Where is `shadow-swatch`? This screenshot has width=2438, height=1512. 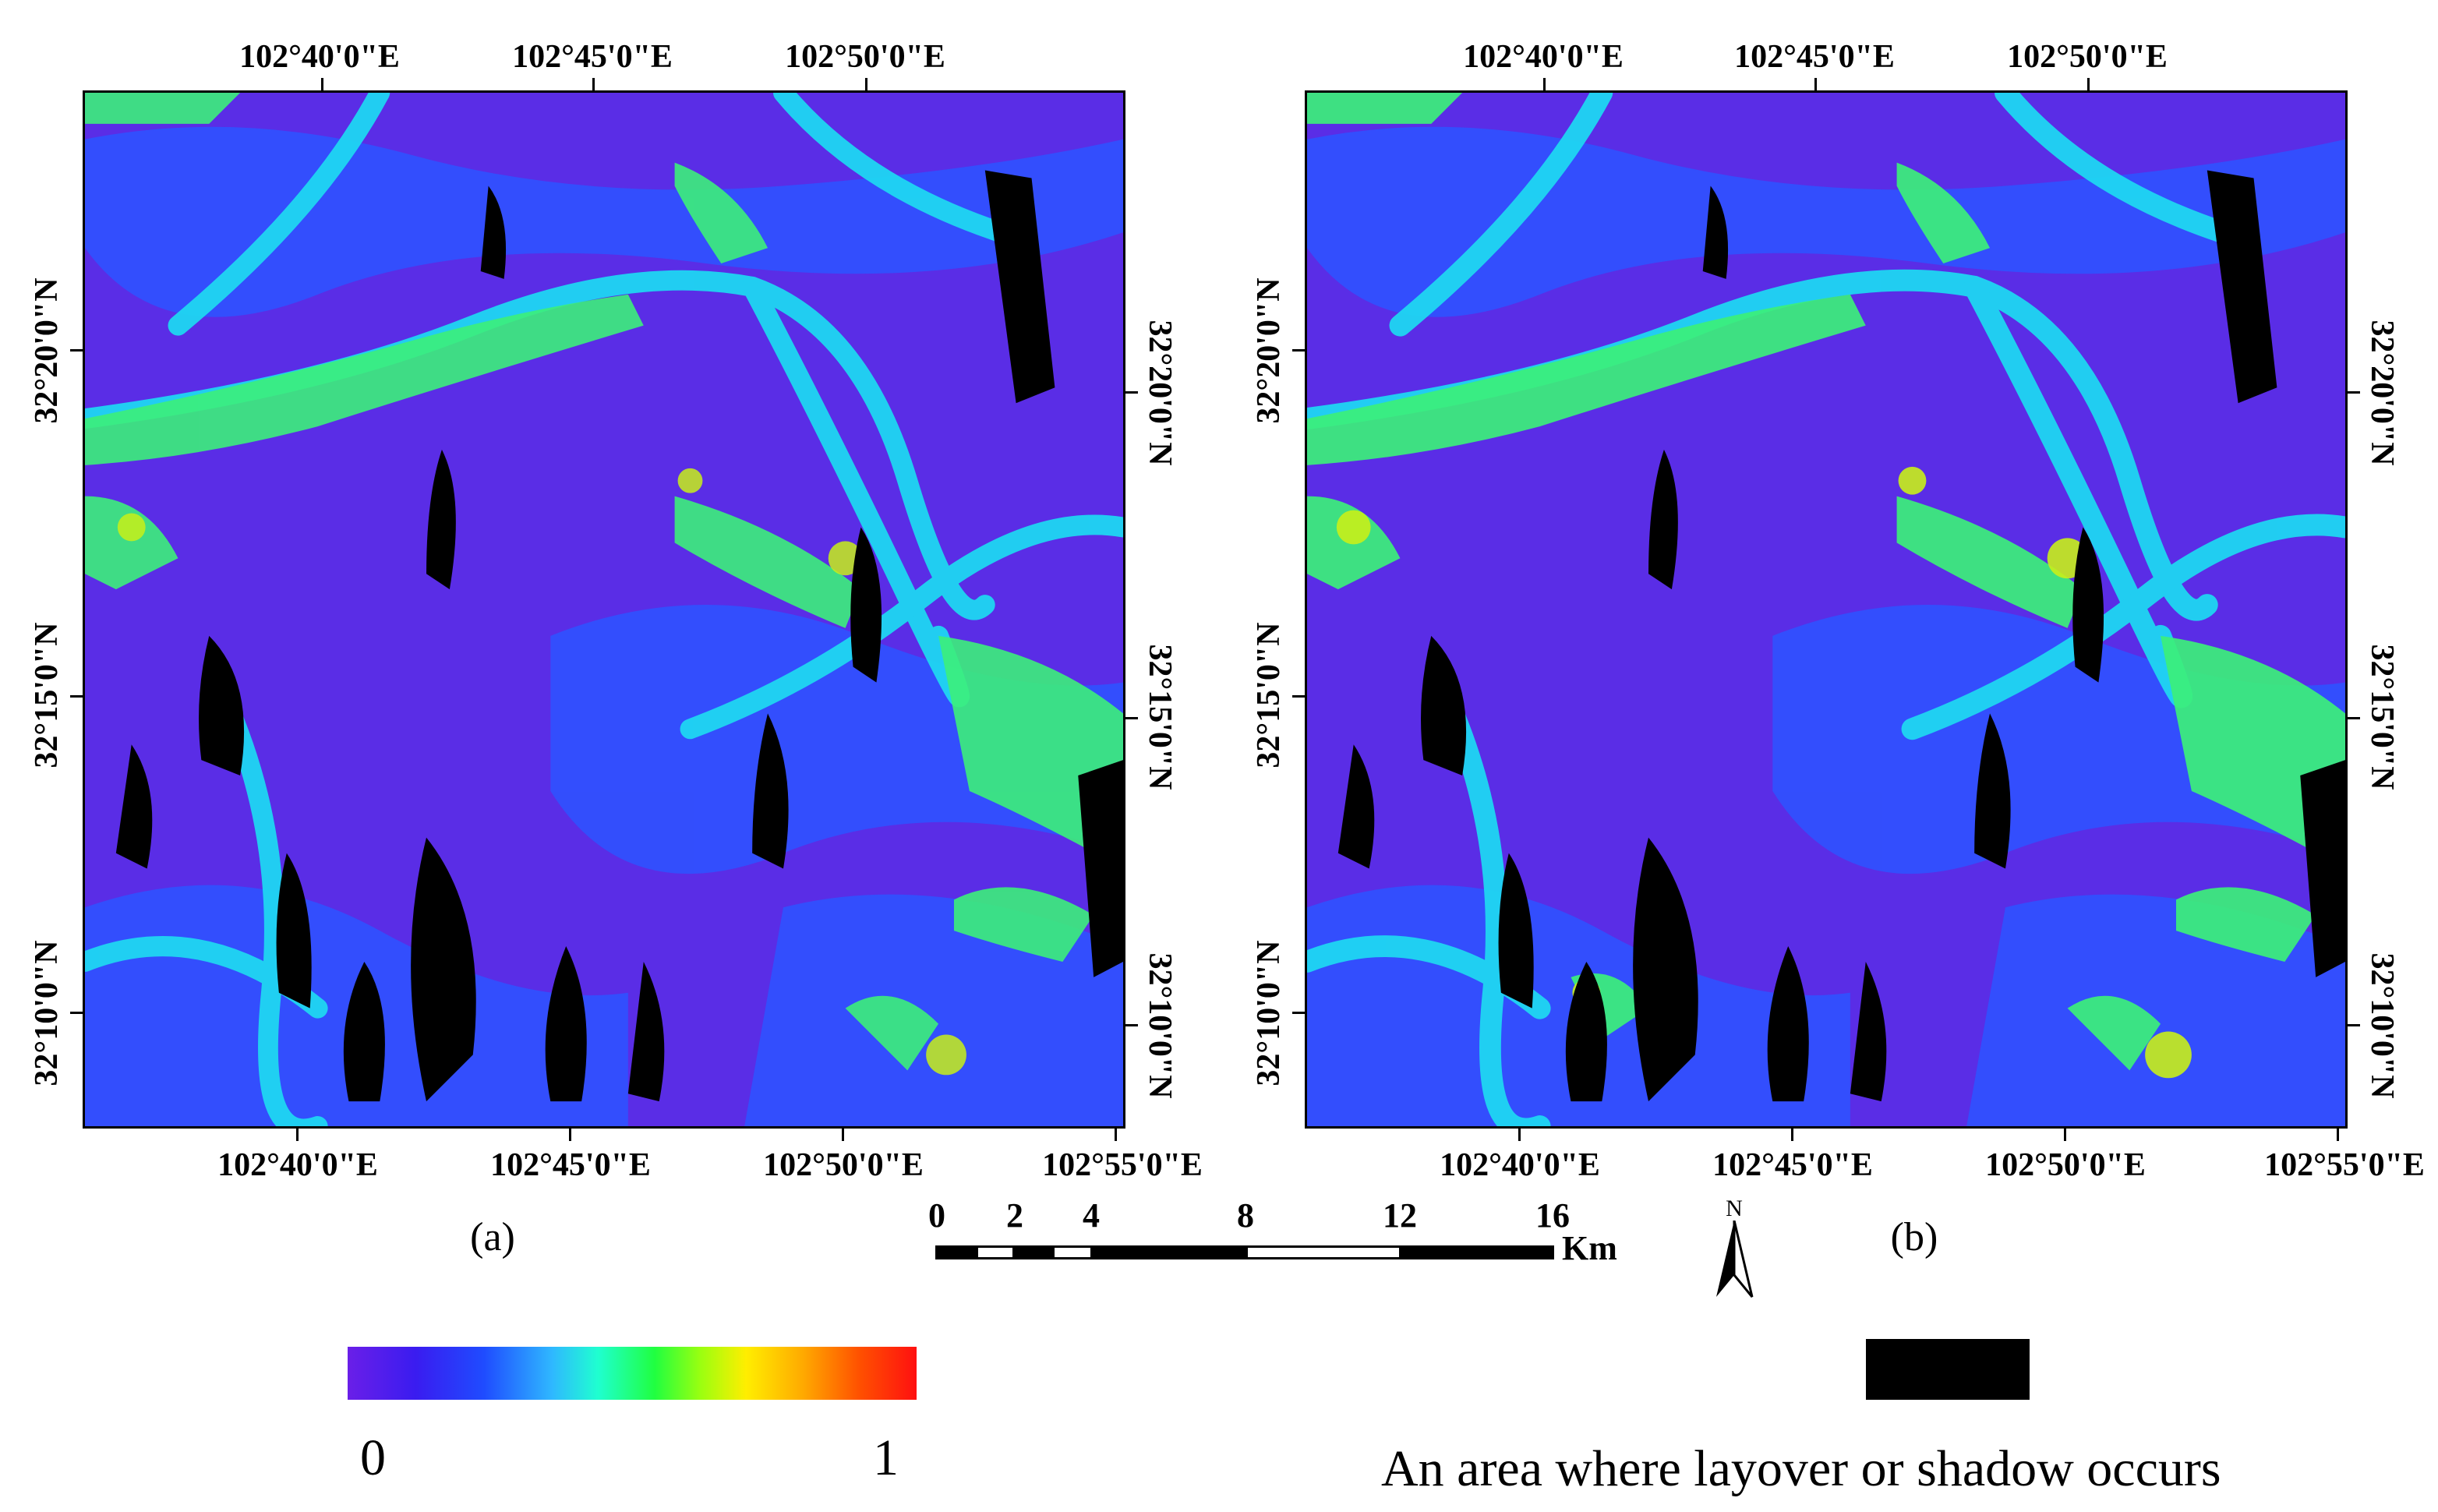
shadow-swatch is located at coordinates (1948, 1369).